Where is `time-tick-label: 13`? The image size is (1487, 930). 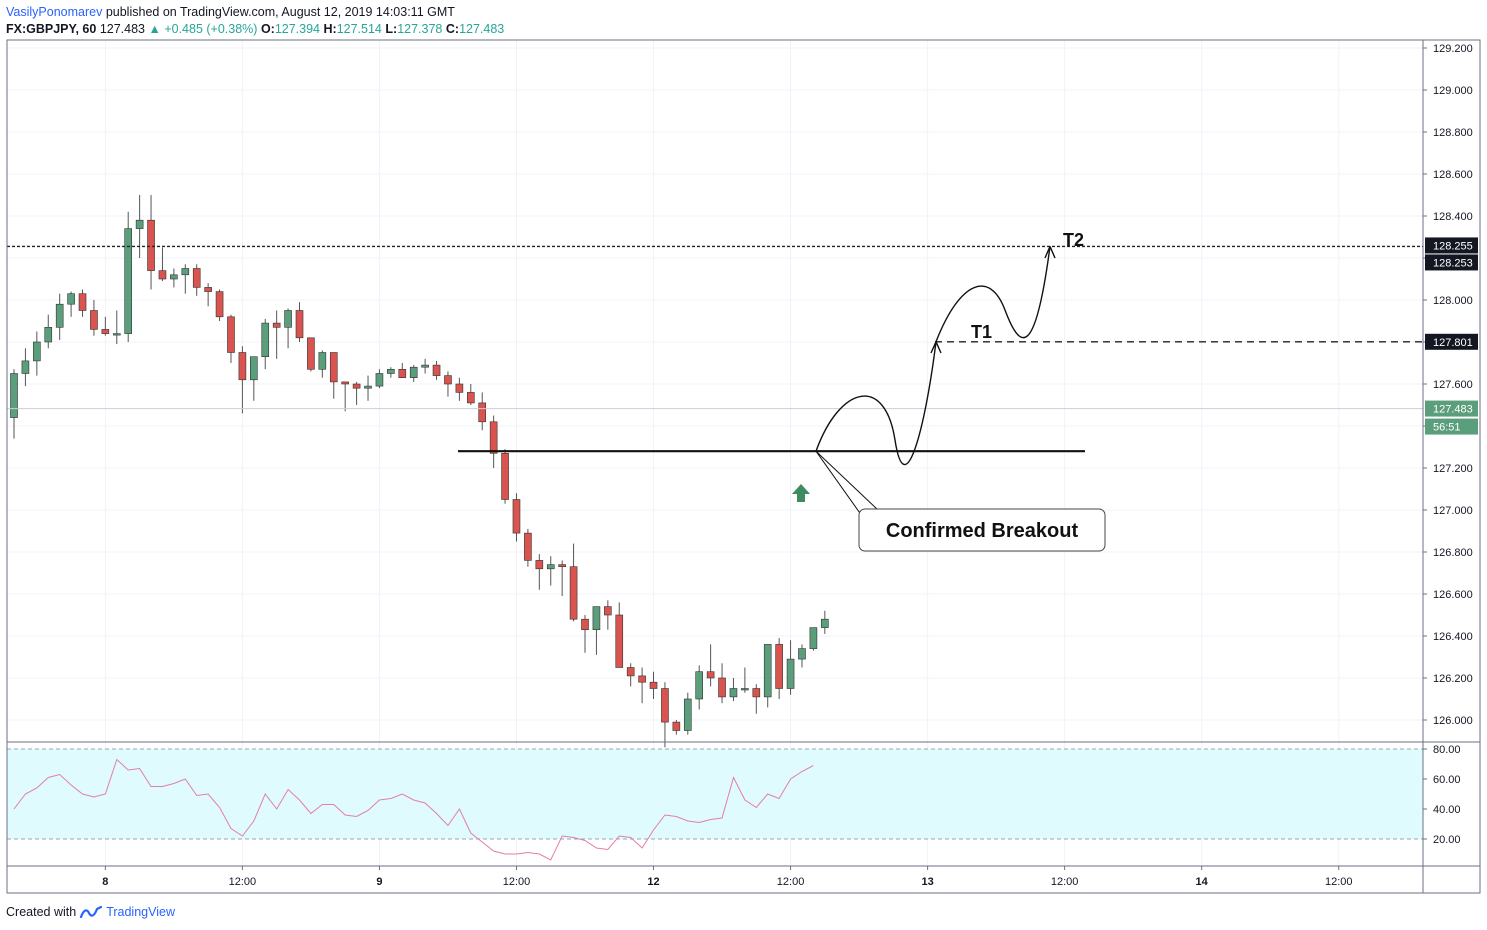 time-tick-label: 13 is located at coordinates (927, 882).